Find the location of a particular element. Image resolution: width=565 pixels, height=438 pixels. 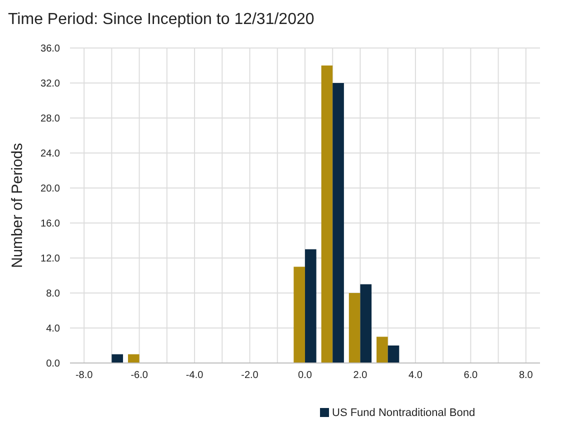

y-tick-label: 28.0 is located at coordinates (50, 119).